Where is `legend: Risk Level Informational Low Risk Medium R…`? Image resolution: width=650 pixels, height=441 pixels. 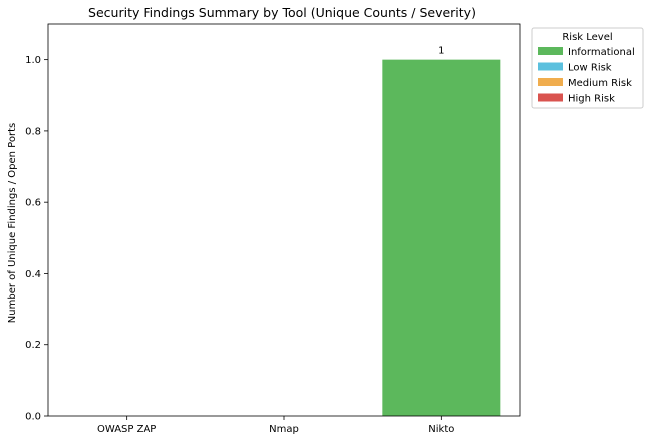 legend: Risk Level Informational Low Risk Medium R… is located at coordinates (587, 68).